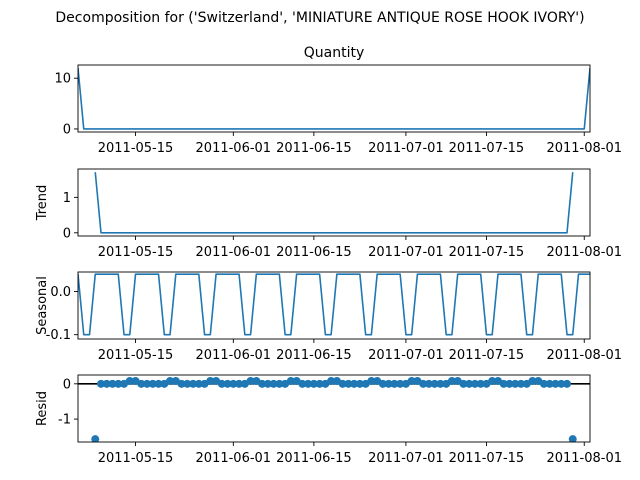 The image size is (640, 480). Describe the element at coordinates (62, 79) in the screenshot. I see `y-tick-label: 10` at that location.